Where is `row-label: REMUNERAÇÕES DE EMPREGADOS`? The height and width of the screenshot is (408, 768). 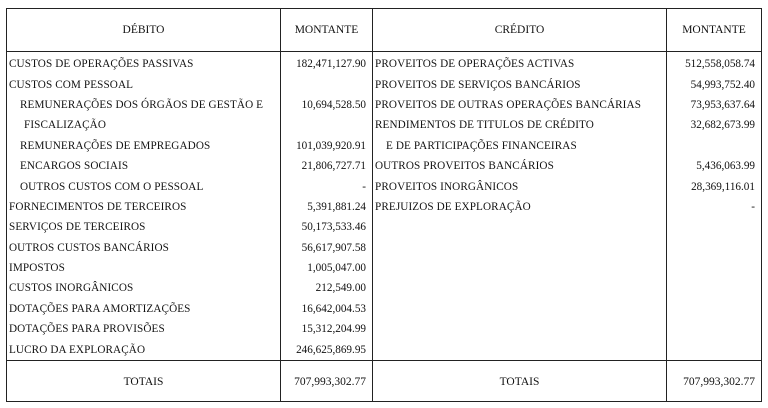 row-label: REMUNERAÇÕES DE EMPREGADOS is located at coordinates (115, 145).